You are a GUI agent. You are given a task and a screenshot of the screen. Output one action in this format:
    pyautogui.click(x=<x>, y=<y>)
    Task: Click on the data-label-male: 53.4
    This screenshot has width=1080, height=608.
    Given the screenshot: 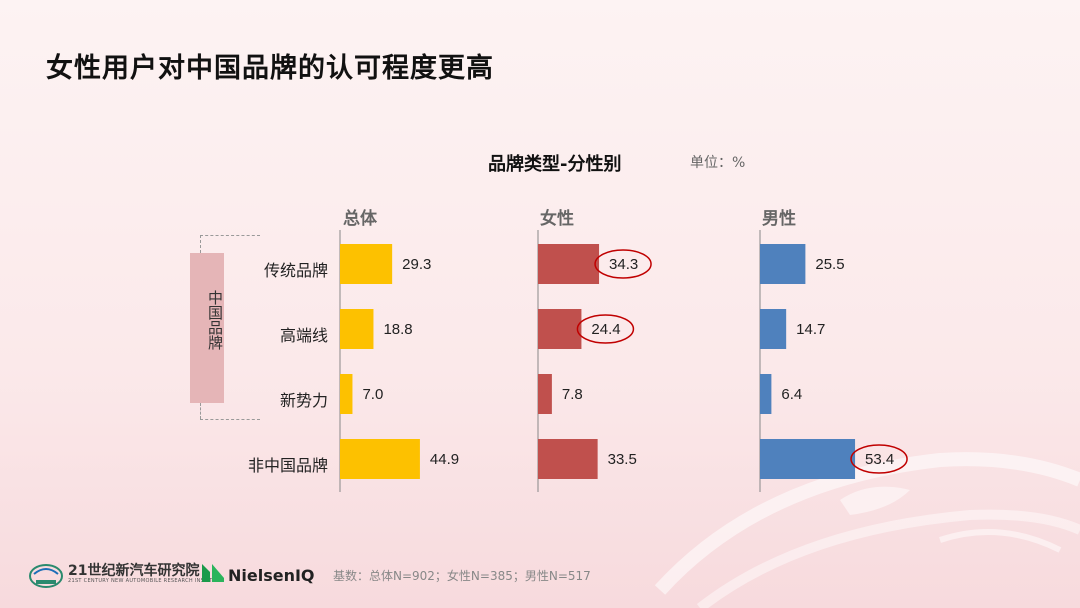 What is the action you would take?
    pyautogui.click(x=879, y=459)
    